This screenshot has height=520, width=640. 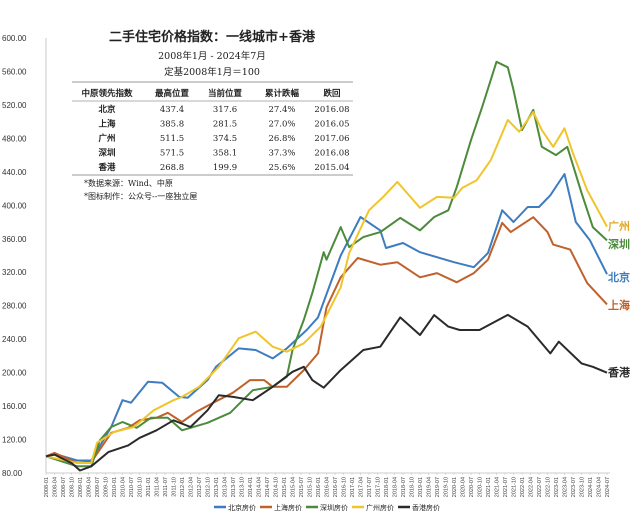 What do you see at coordinates (413, 487) in the screenshot?
I see `x-tick-label: 2018-10` at bounding box center [413, 487].